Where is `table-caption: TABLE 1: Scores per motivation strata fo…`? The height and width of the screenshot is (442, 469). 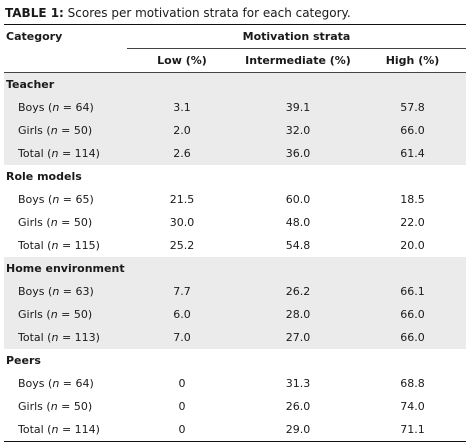 table-caption: TABLE 1: Scores per motivation strata fo… is located at coordinates (178, 13).